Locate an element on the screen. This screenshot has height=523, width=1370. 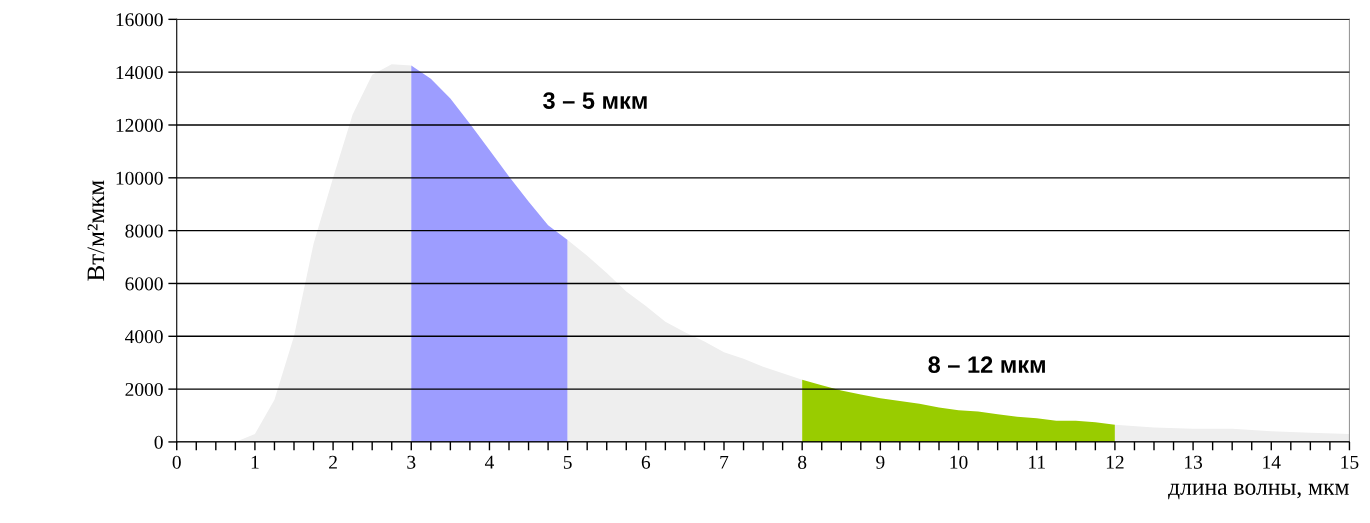
x-tick-label: 10 is located at coordinates (959, 462).